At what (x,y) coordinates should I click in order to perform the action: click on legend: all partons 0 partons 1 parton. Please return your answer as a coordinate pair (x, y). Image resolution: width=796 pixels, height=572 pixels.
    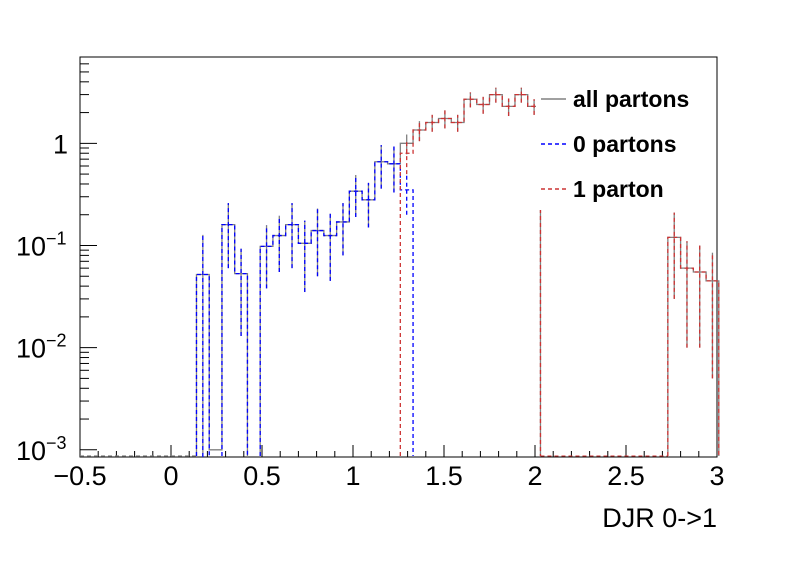
    Looking at the image, I should click on (625, 145).